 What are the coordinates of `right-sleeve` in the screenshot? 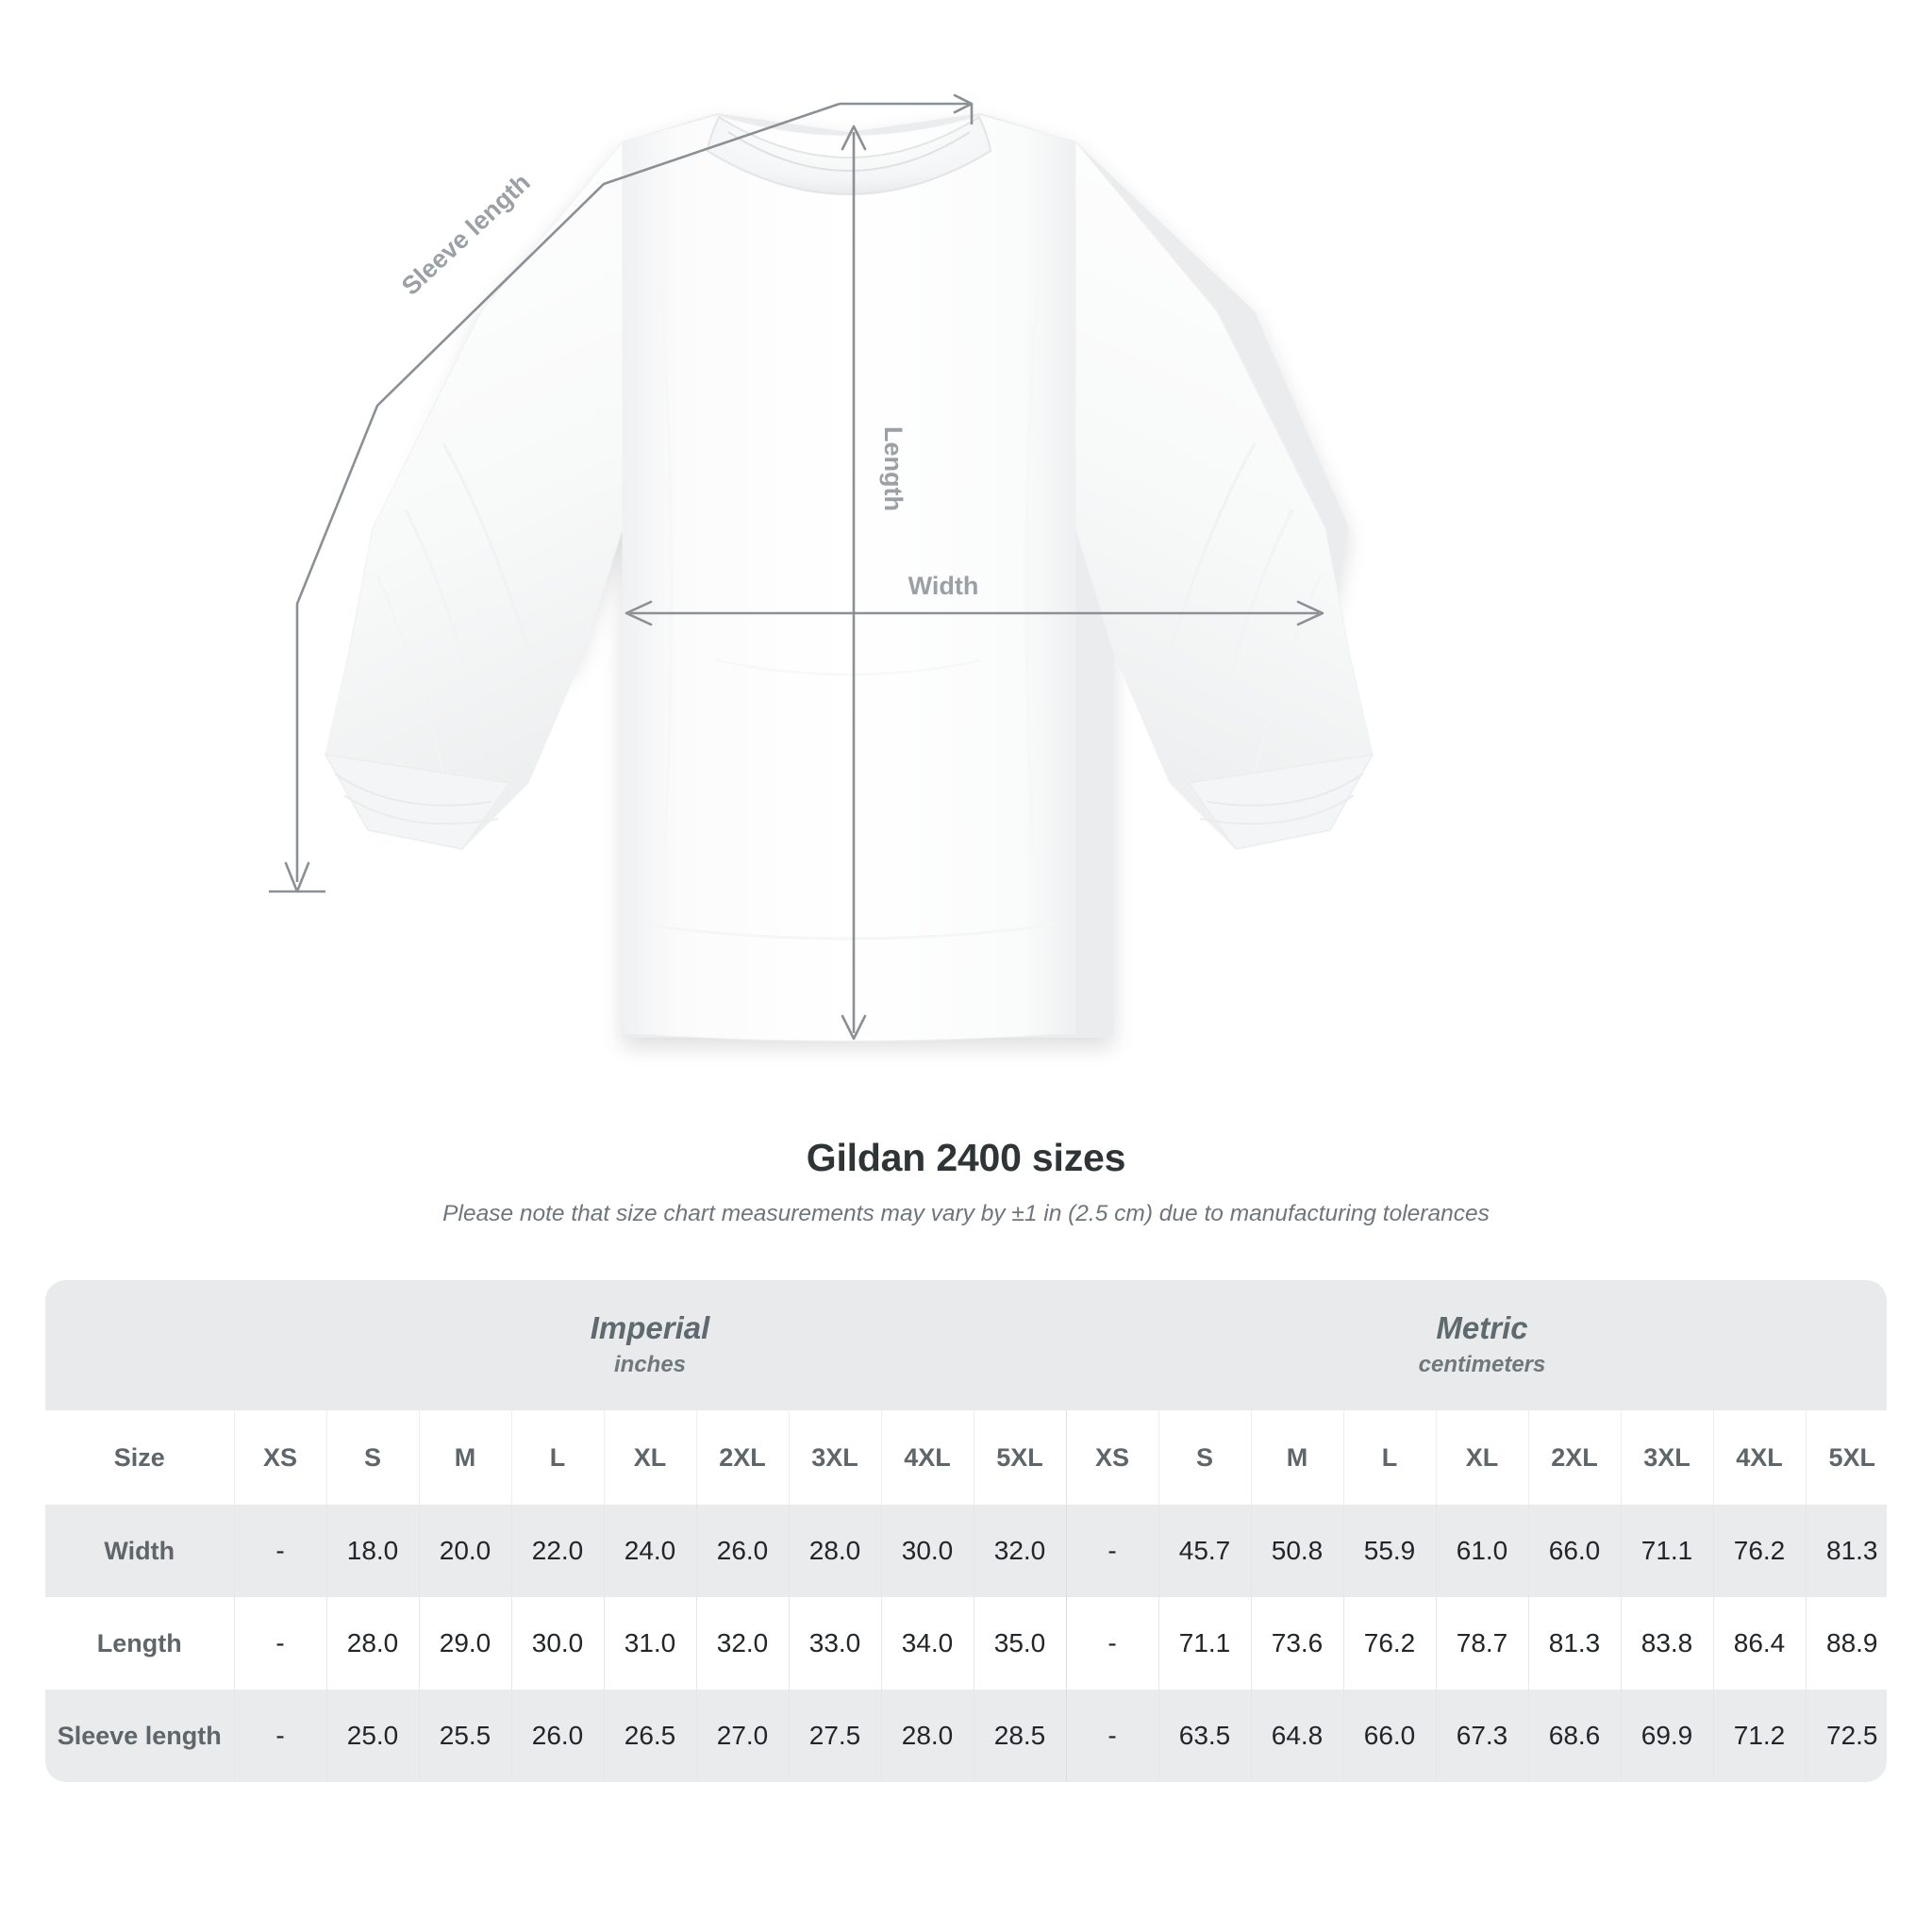 It's located at (1224, 495).